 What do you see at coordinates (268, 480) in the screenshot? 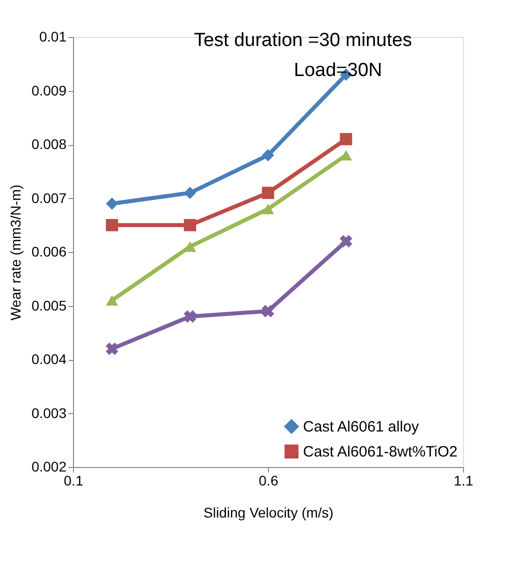
I see `x-tick-label: 0.6` at bounding box center [268, 480].